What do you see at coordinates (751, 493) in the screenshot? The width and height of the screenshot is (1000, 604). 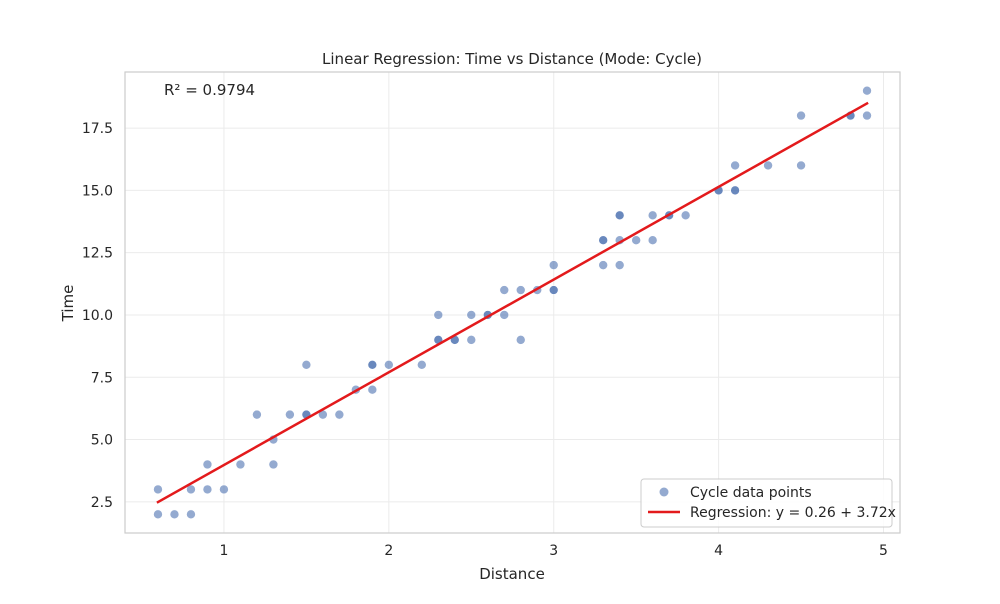 I see `legend-scatter-label: Cycle data points` at bounding box center [751, 493].